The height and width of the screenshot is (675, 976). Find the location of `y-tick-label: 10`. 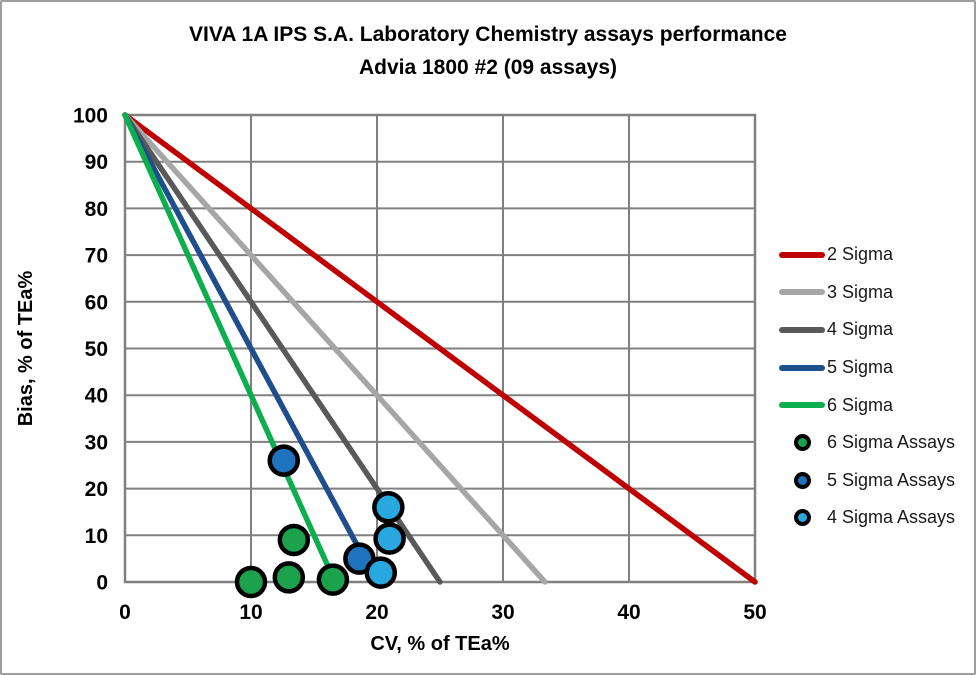

y-tick-label: 10 is located at coordinates (96, 536).